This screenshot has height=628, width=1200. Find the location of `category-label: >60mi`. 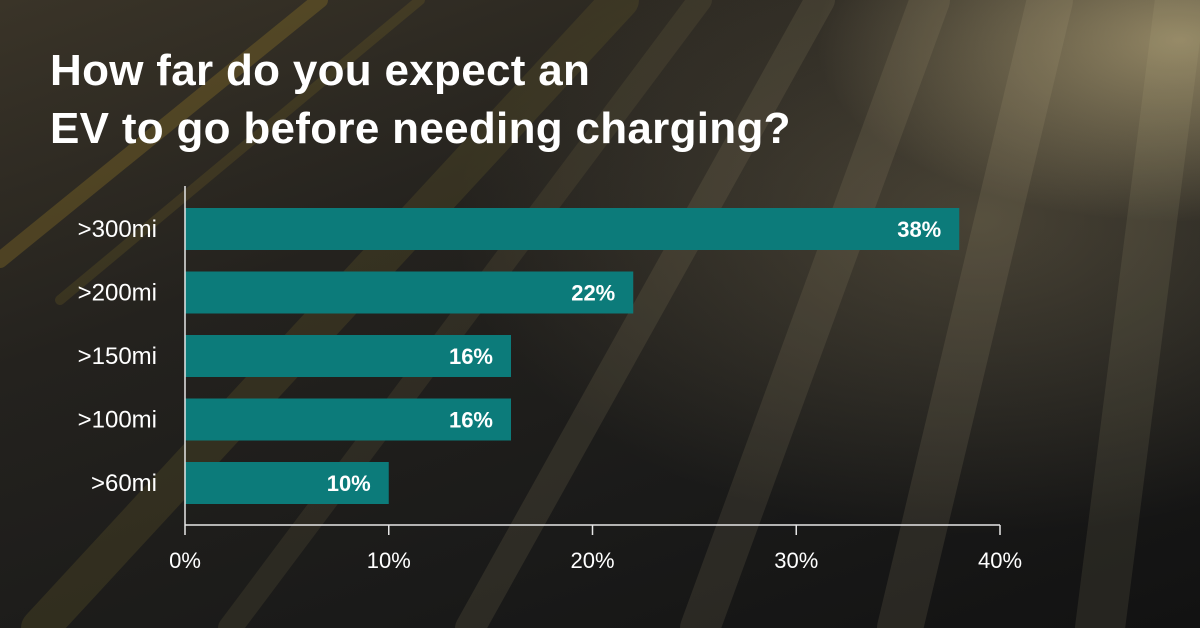

category-label: >60mi is located at coordinates (124, 483).